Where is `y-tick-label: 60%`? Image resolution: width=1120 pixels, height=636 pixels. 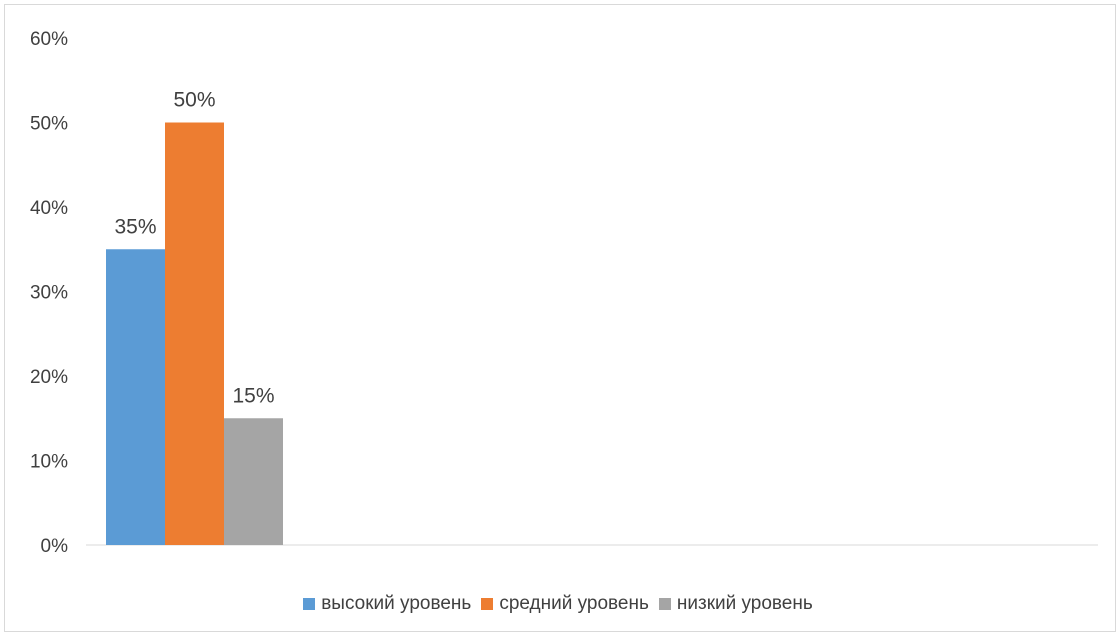 y-tick-label: 60% is located at coordinates (49, 39).